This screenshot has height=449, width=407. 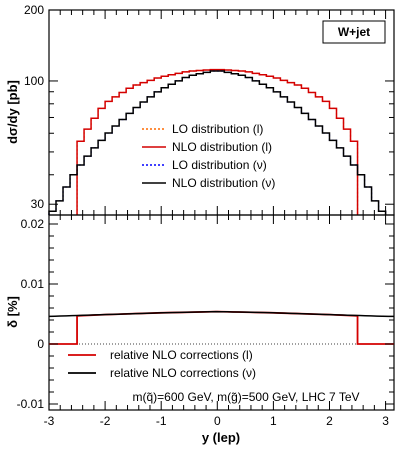 What do you see at coordinates (222, 147) in the screenshot?
I see `legend-label-nlo-lepton: NLO distribution (l)` at bounding box center [222, 147].